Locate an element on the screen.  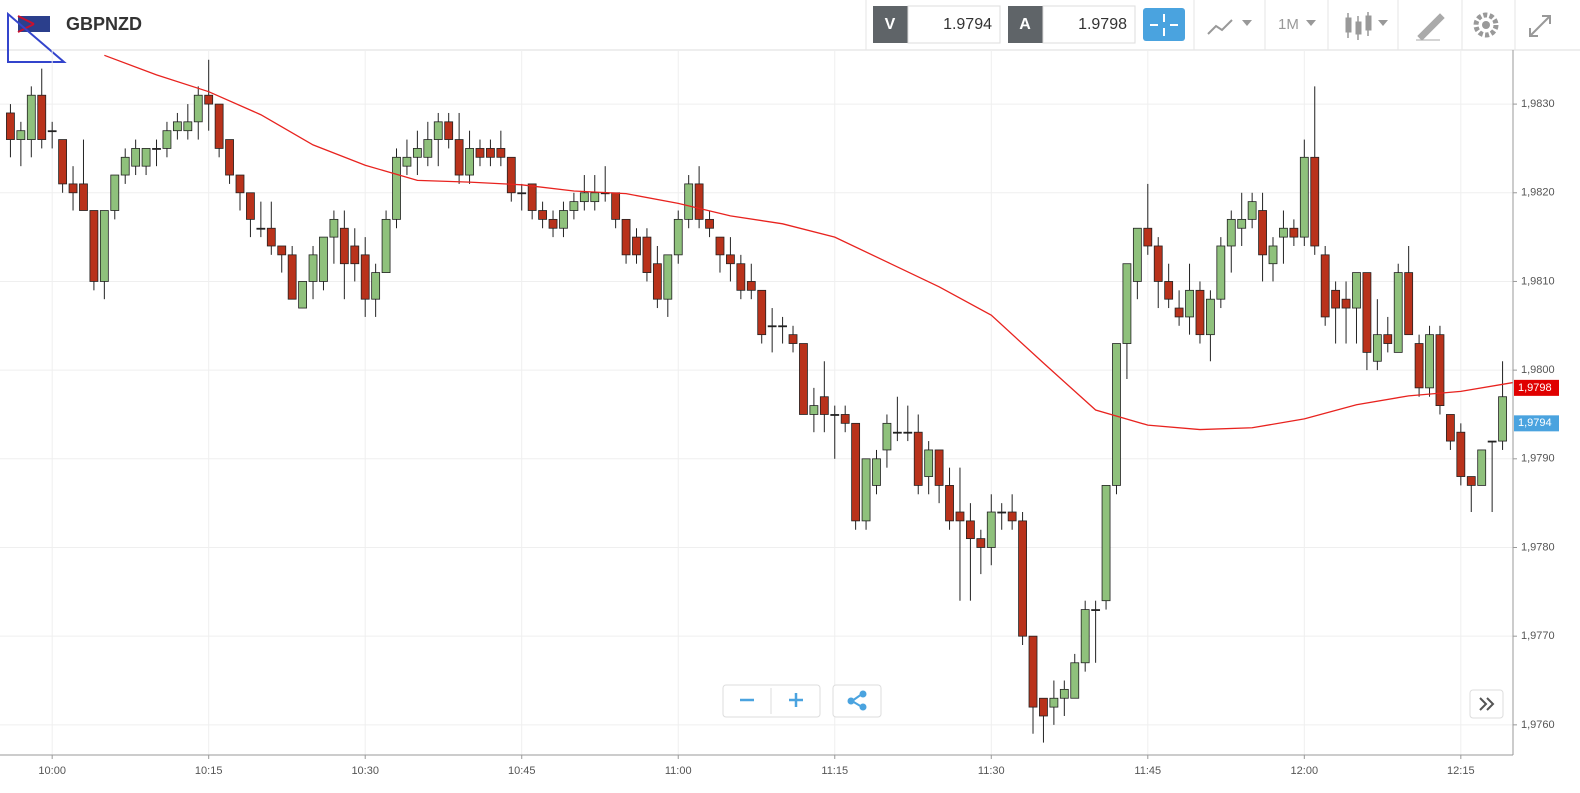
x-tick-label: 11:15 is located at coordinates (834, 771).